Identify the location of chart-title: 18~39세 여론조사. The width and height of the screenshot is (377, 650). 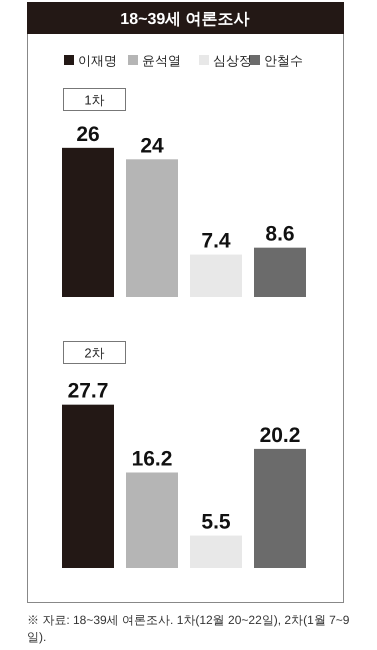
(185, 19).